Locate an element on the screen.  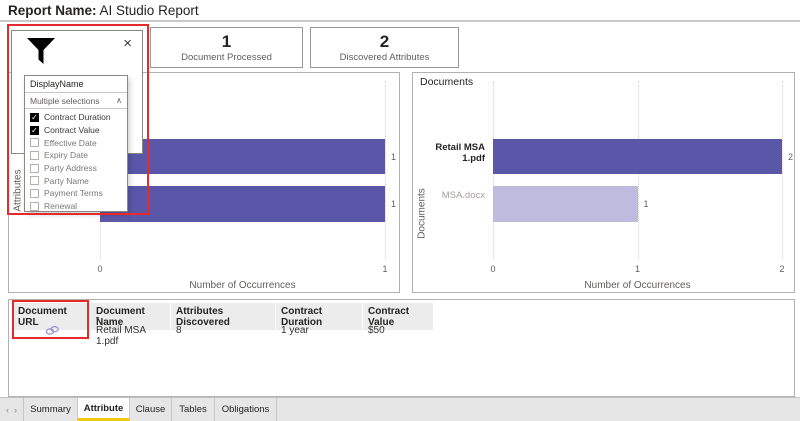
contract-duration-cell: 1 year is located at coordinates (295, 330).